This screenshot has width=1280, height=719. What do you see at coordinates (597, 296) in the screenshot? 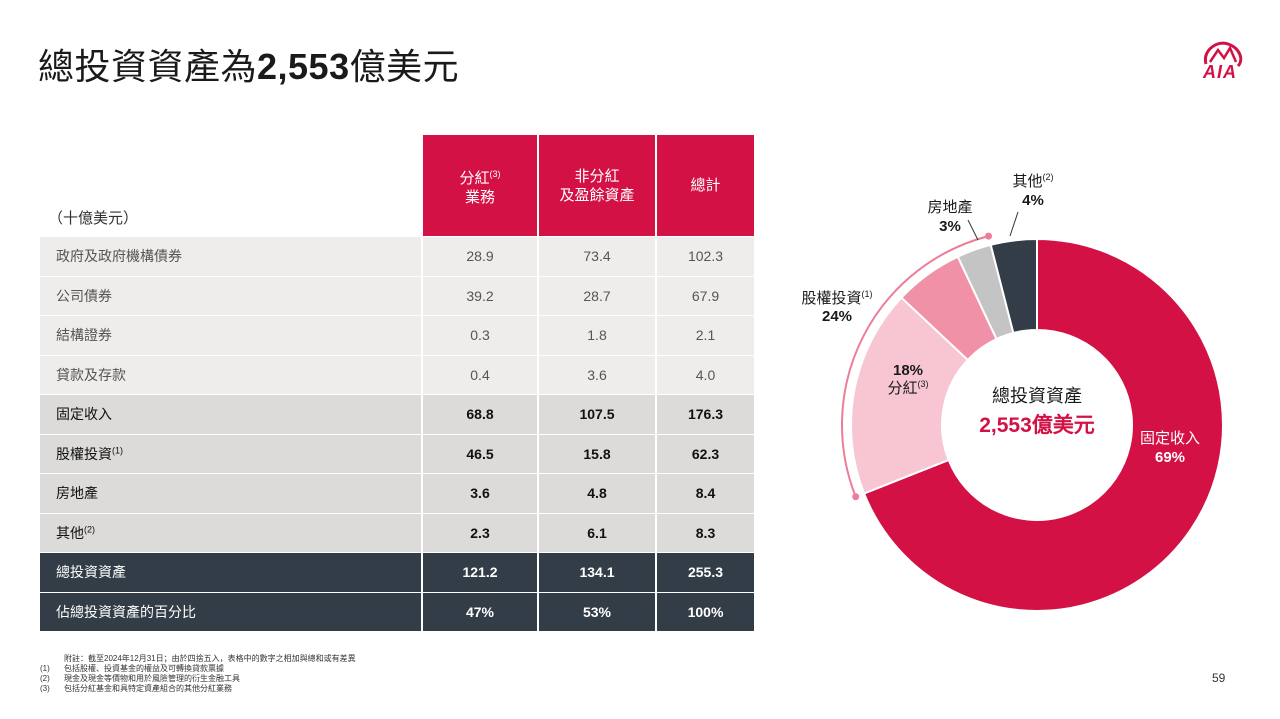
I see `cell-value: 28.7` at bounding box center [597, 296].